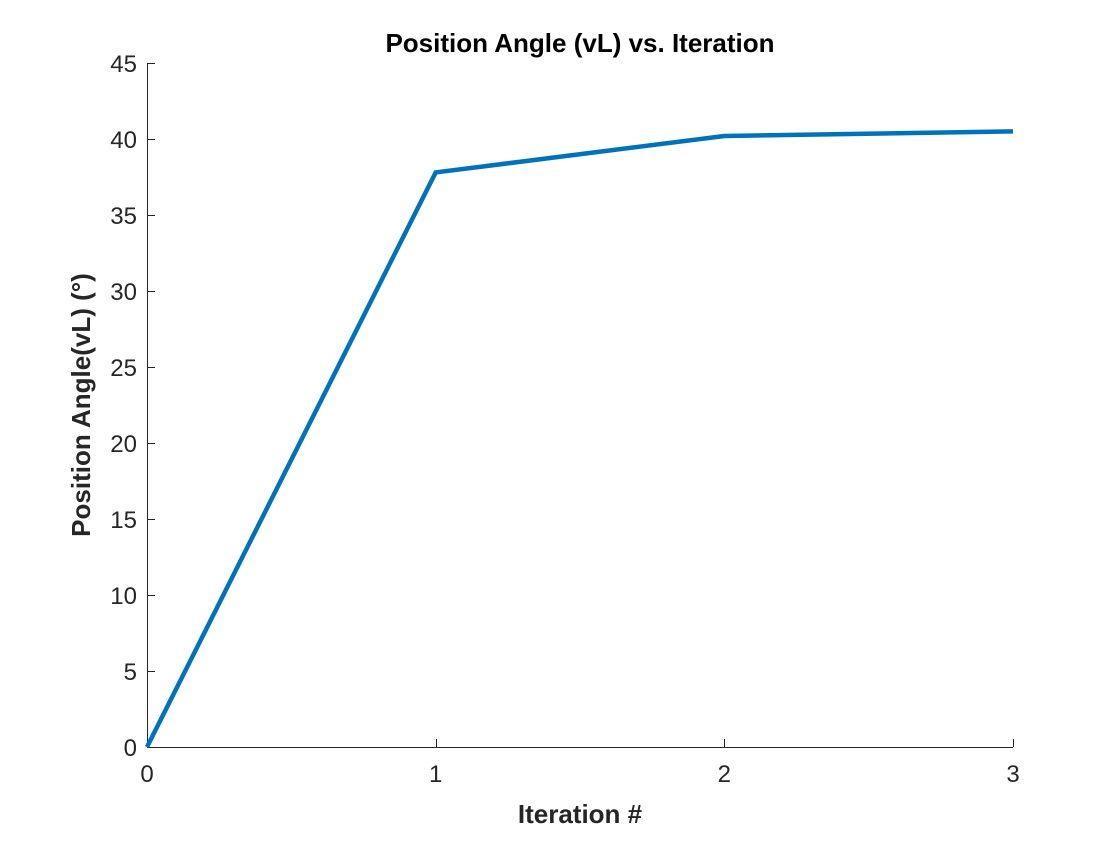 This screenshot has height=845, width=1120. I want to click on y-tick-label: 5, so click(130, 672).